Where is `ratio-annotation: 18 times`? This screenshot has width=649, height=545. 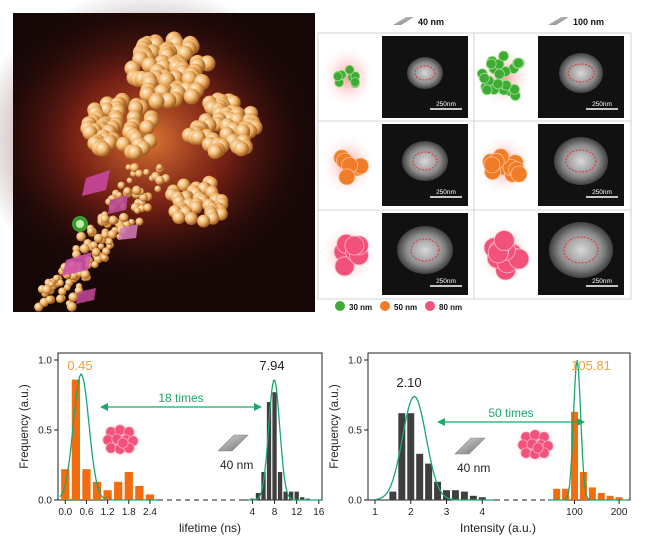
ratio-annotation: 18 times is located at coordinates (180, 398).